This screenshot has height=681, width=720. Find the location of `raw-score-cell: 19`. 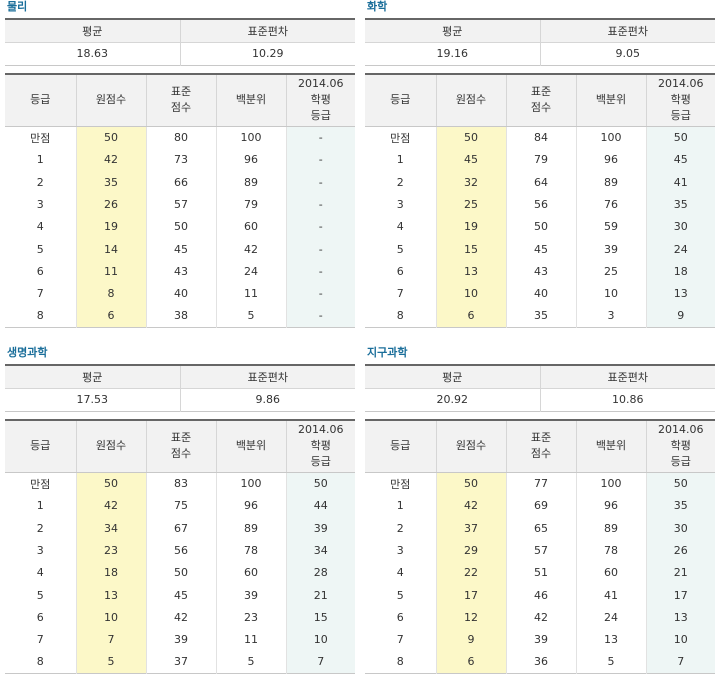

raw-score-cell: 19 is located at coordinates (110, 226).